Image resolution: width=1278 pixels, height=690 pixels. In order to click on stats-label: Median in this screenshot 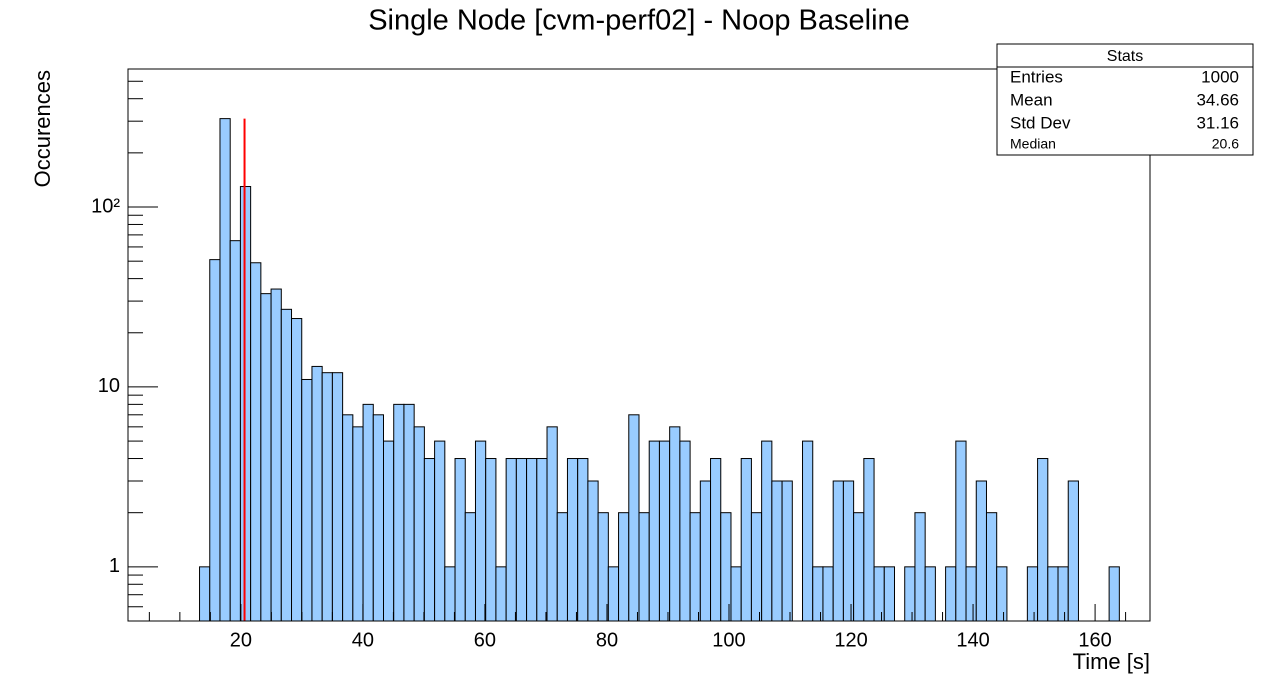, I will do `click(1033, 144)`.